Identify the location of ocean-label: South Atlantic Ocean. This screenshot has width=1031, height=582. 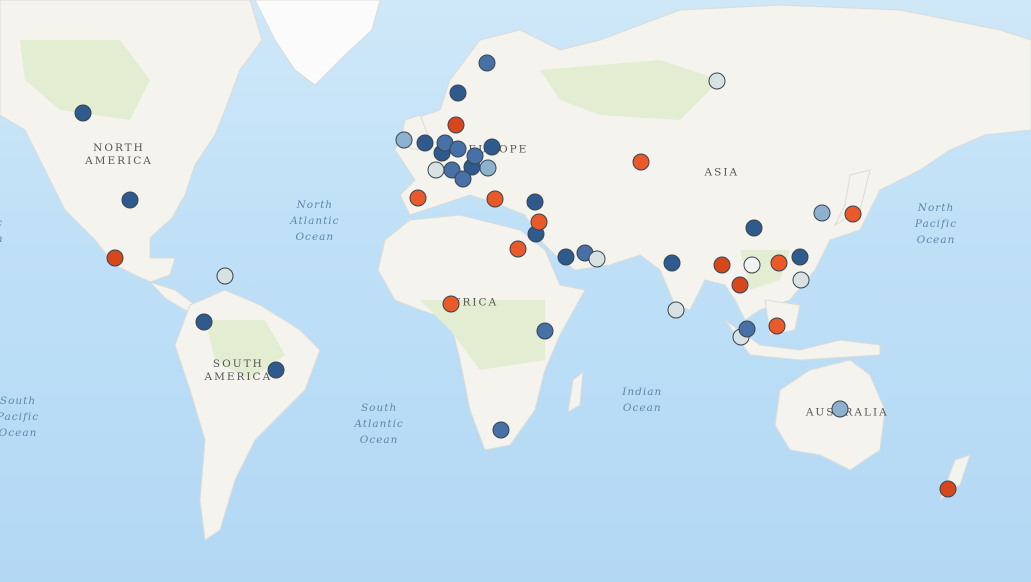
(379, 423).